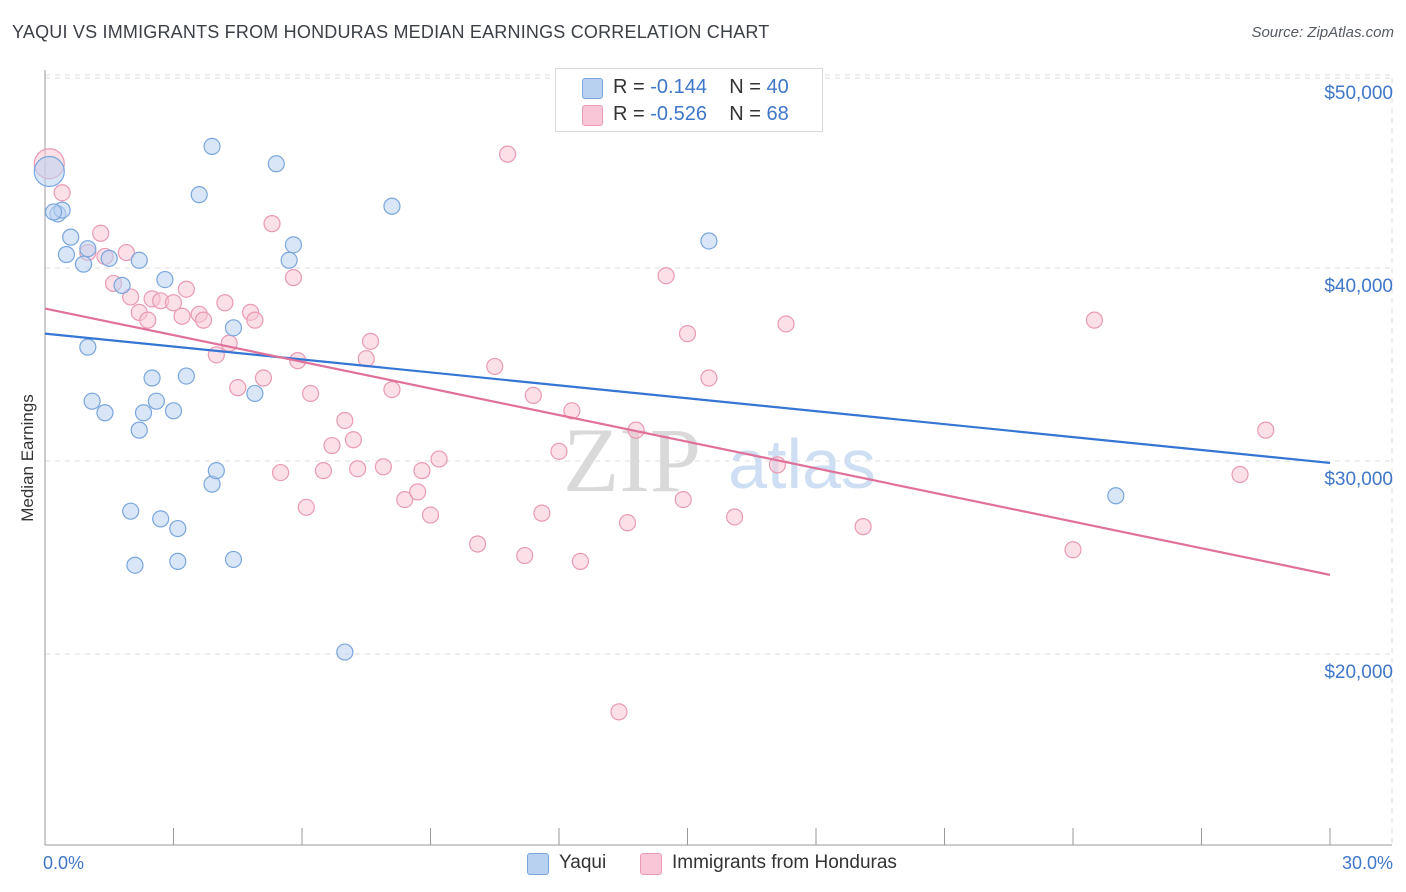  I want to click on bottom-legend-label-honduras: Immigrants from Honduras, so click(784, 862).